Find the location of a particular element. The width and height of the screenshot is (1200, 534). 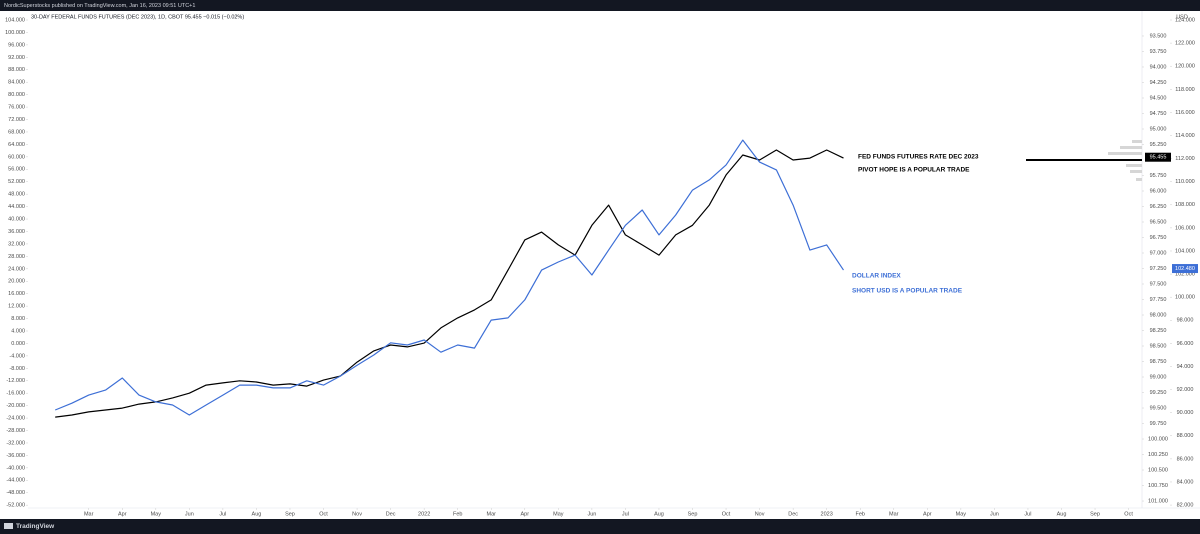

y3-tick-label: 82.000 is located at coordinates (1185, 506).